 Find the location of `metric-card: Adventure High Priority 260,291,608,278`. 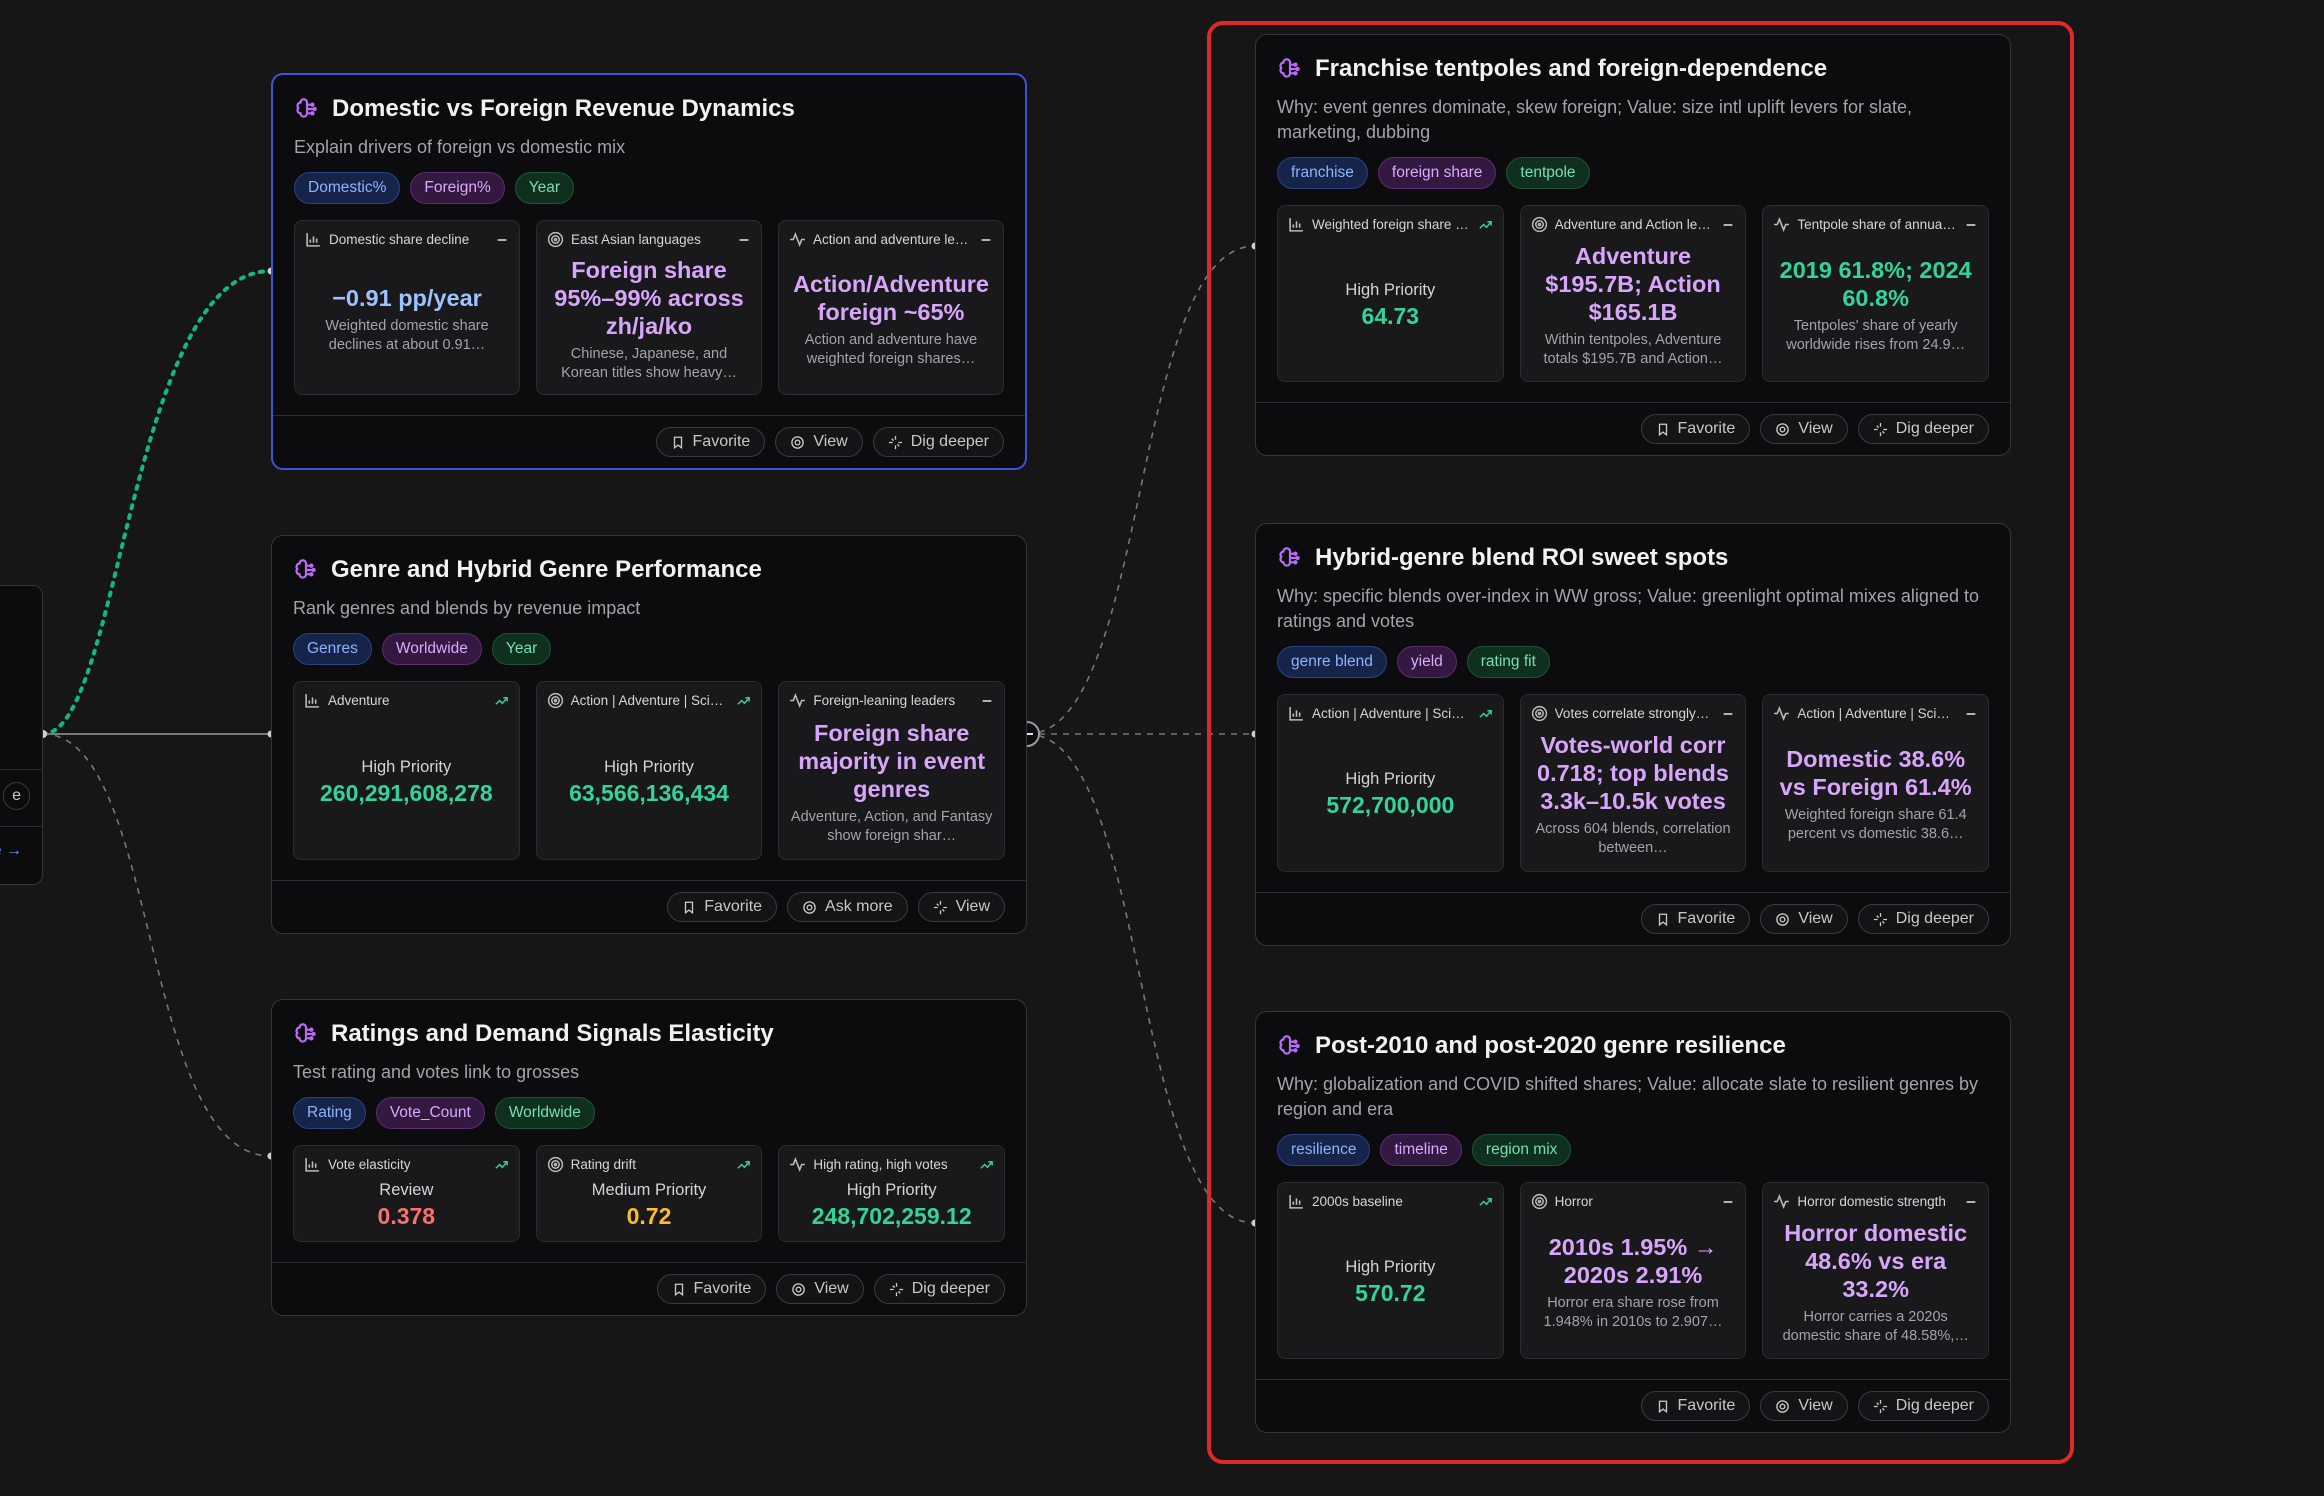

metric-card: Adventure High Priority 260,291,608,278 is located at coordinates (406, 770).